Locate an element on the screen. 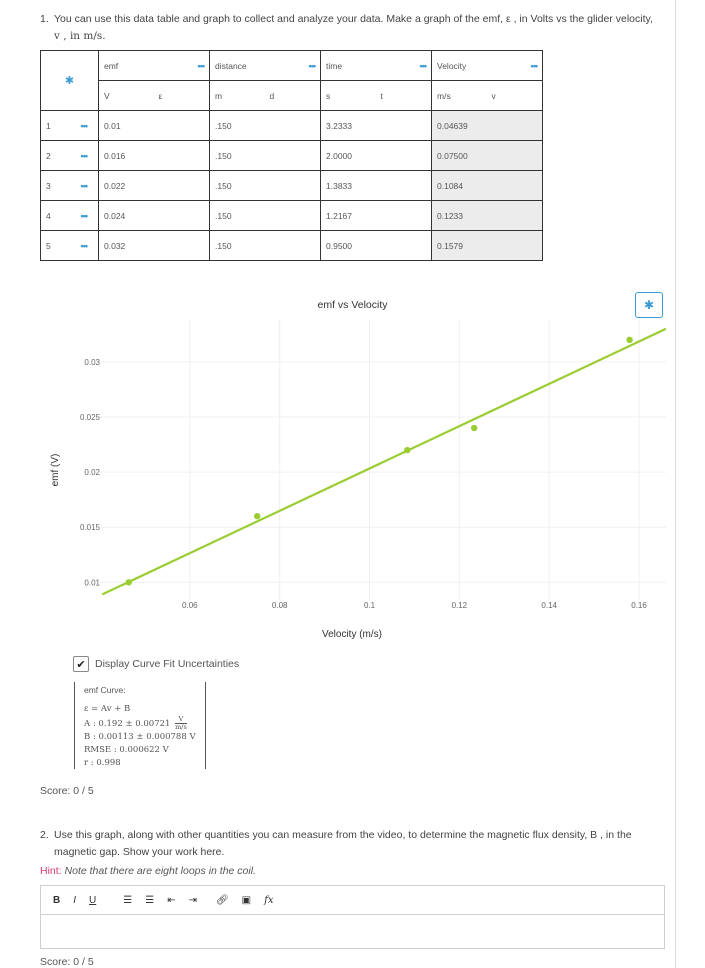  italic-button: I is located at coordinates (75, 900).